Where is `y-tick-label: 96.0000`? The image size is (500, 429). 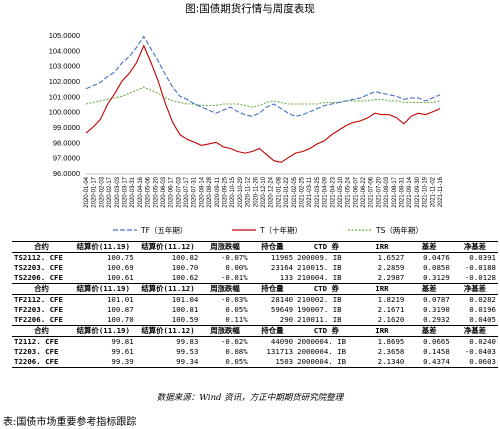 y-tick-label: 96.0000 is located at coordinates (66, 173).